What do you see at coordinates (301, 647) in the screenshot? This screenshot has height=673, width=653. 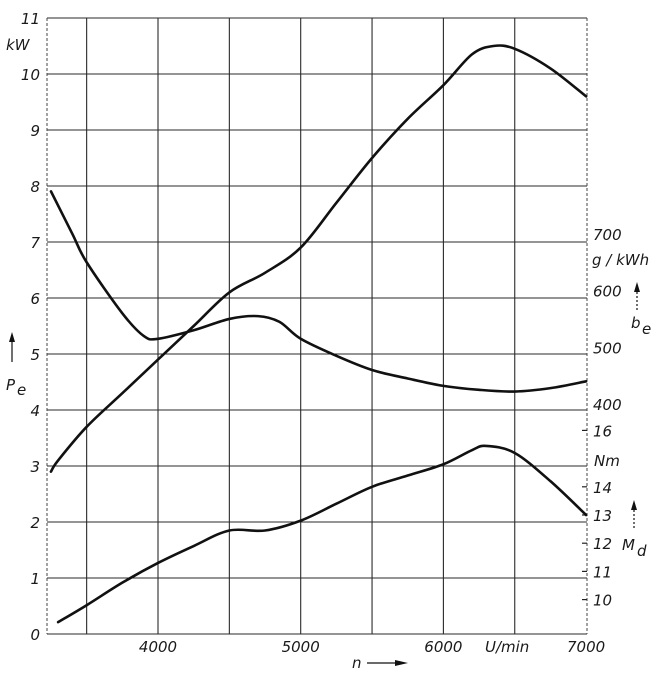 I see `x-tick-label: 5000` at bounding box center [301, 647].